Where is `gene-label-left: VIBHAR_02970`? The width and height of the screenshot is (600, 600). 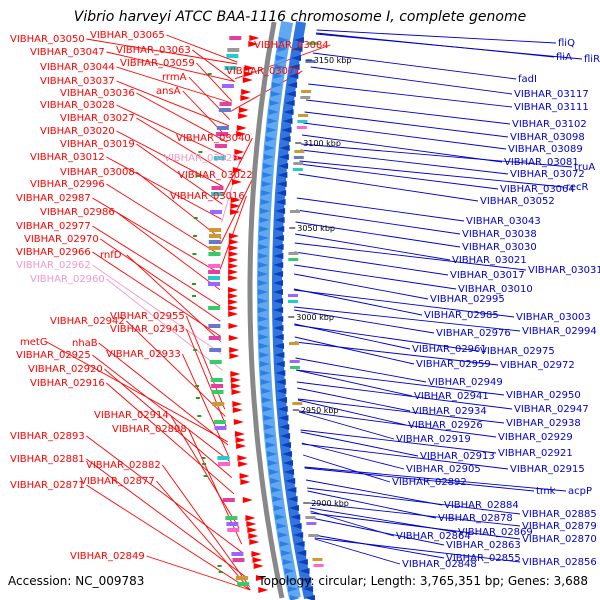 gene-label-left: VIBHAR_02970 is located at coordinates (61, 239).